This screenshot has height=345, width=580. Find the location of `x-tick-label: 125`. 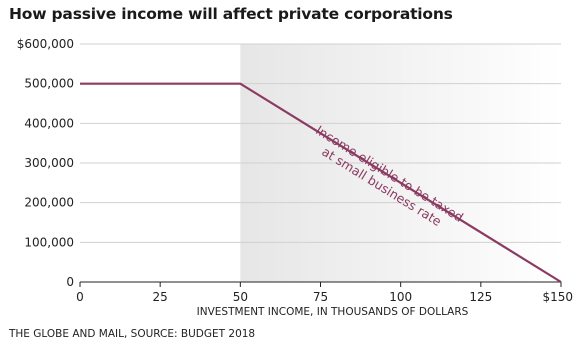

x-tick-label: 125 is located at coordinates (480, 297).